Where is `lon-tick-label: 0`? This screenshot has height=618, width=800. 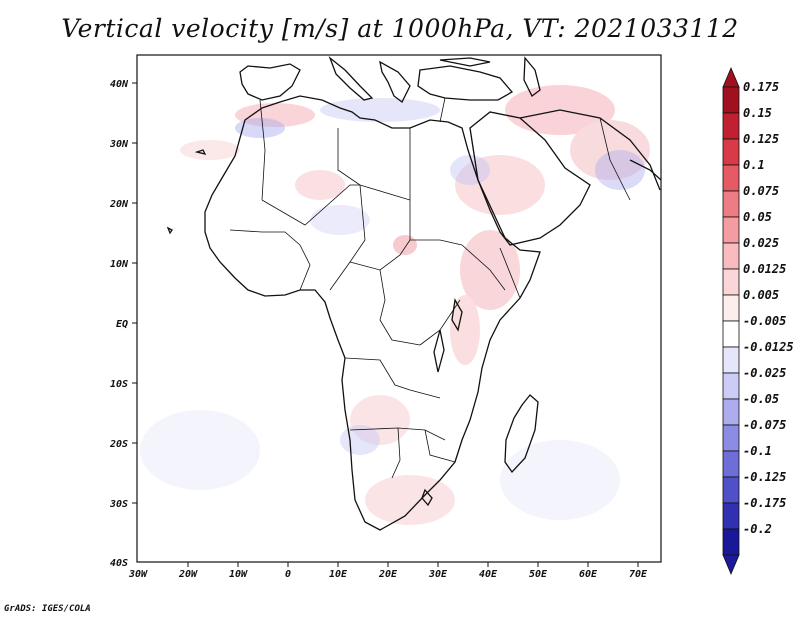
lon-tick-label: 0 is located at coordinates (288, 574).